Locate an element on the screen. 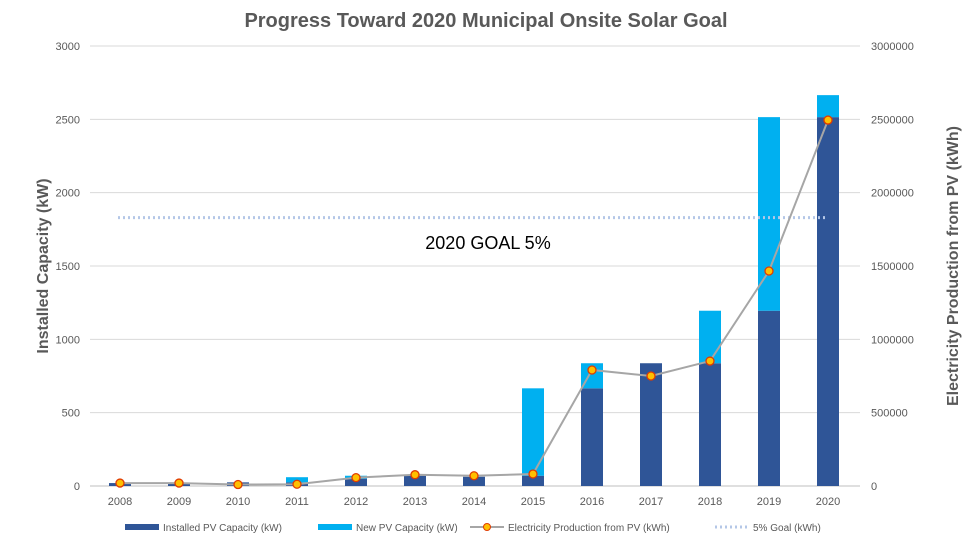 The width and height of the screenshot is (973, 549). y2-tick-label: 2000000 is located at coordinates (892, 194).